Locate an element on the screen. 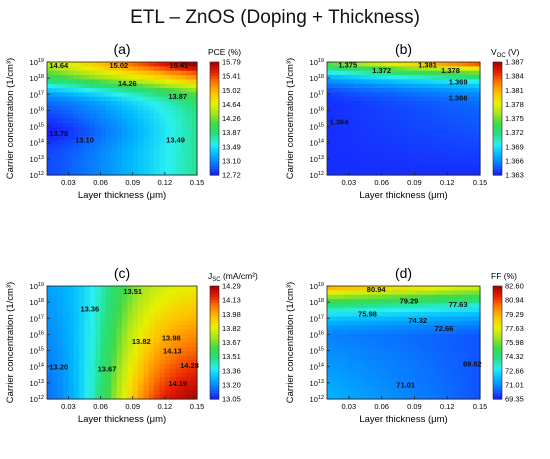 This screenshot has width=550, height=459. x-axis-label: Layer thickness (μm) is located at coordinates (403, 419).